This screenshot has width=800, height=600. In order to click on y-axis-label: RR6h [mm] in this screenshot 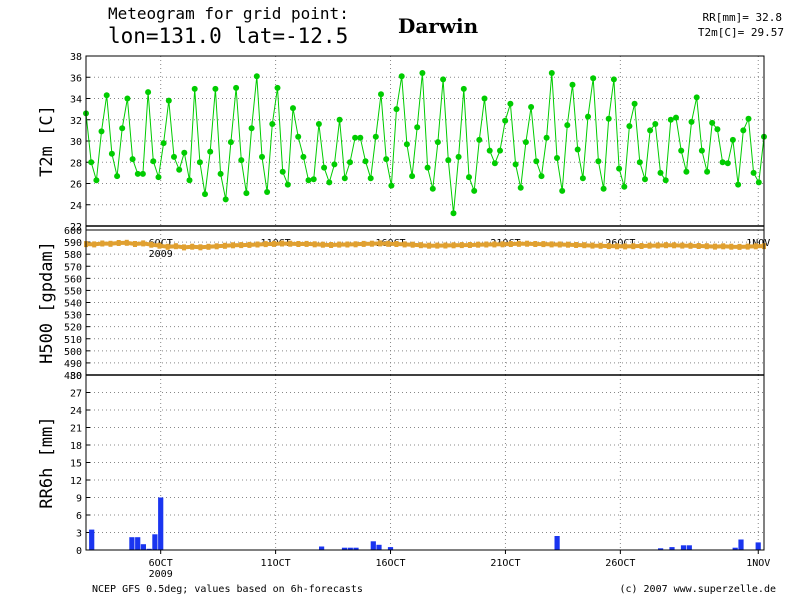, I will do `click(47, 462)`.